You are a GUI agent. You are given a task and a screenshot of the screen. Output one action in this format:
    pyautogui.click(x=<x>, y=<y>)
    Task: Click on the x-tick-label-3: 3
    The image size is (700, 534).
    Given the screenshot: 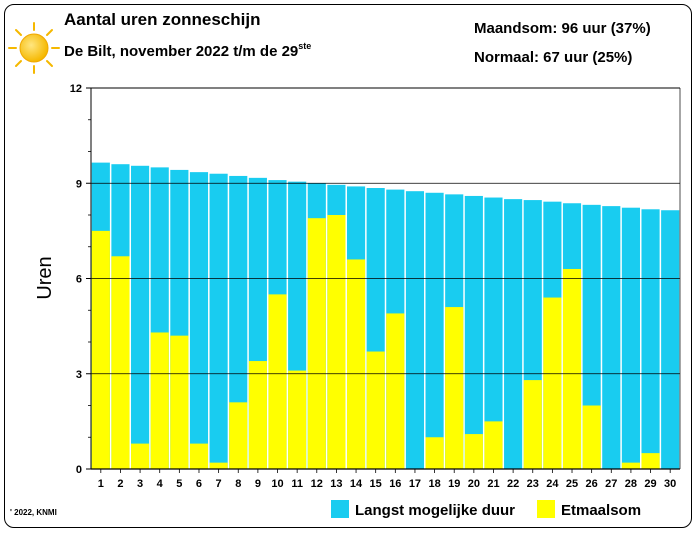 What is the action you would take?
    pyautogui.click(x=140, y=484)
    